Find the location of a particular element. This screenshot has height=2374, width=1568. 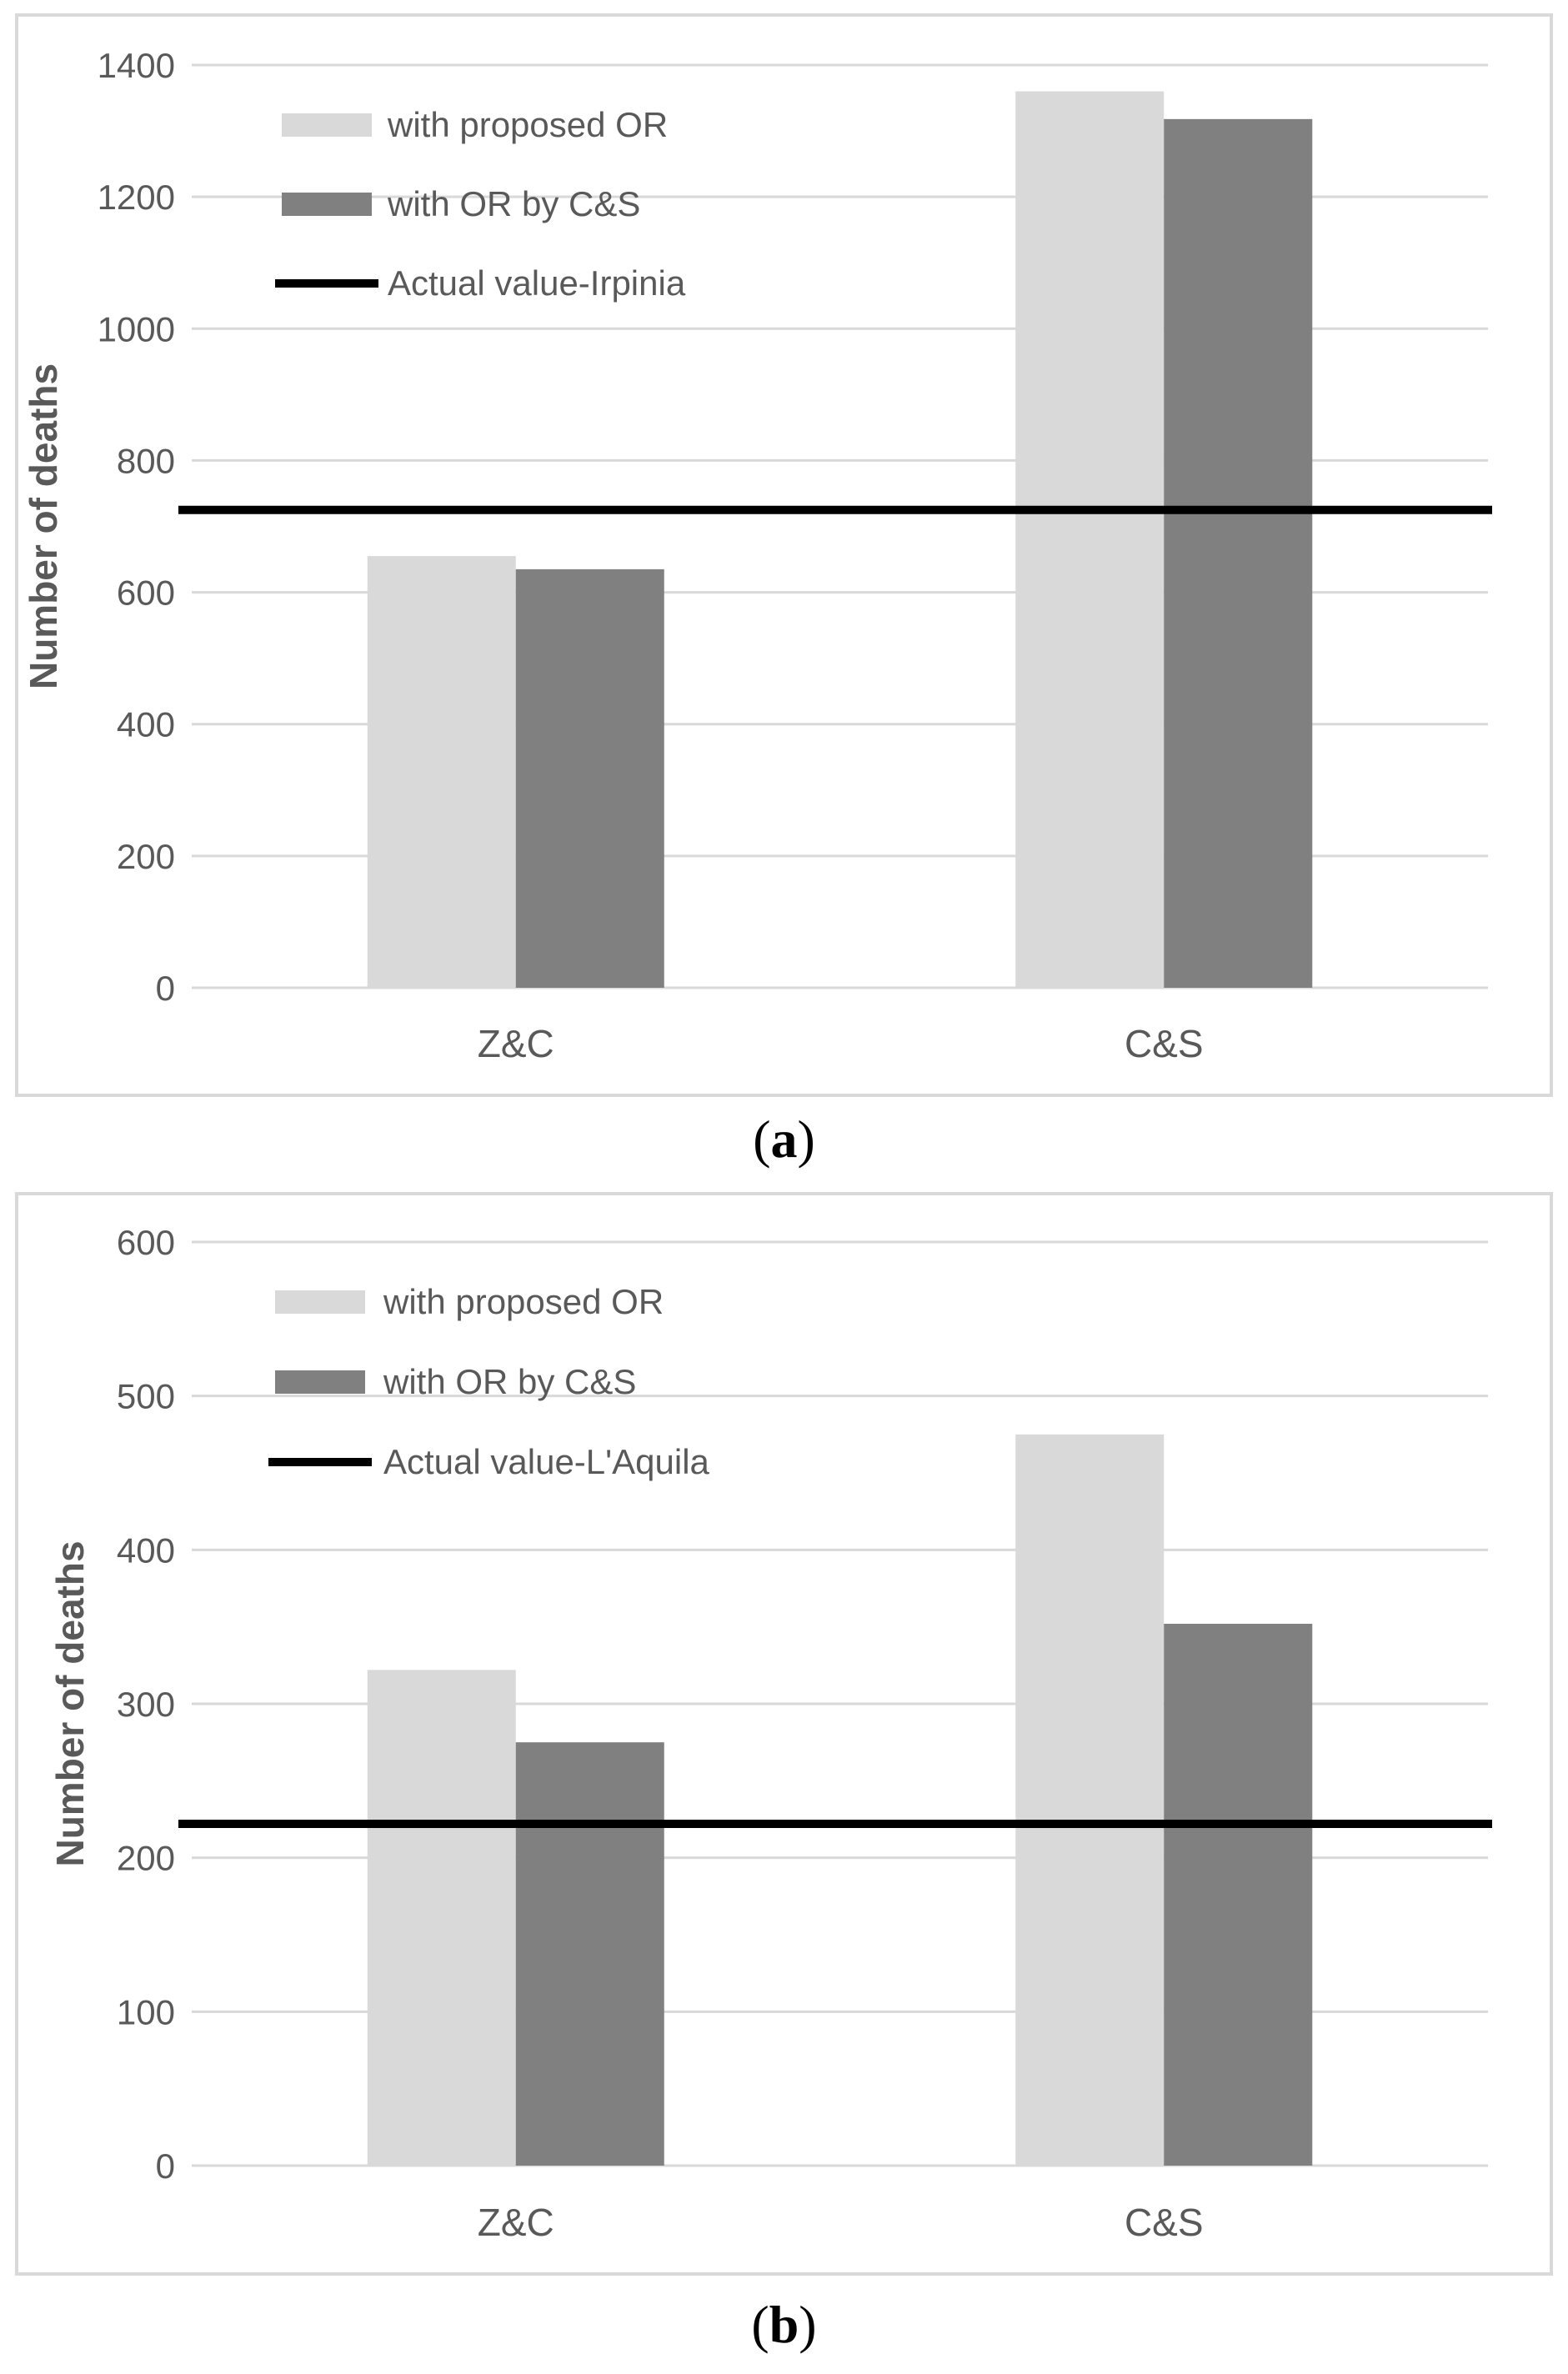

x-category-label-a-0: Z&C is located at coordinates (516, 1043).